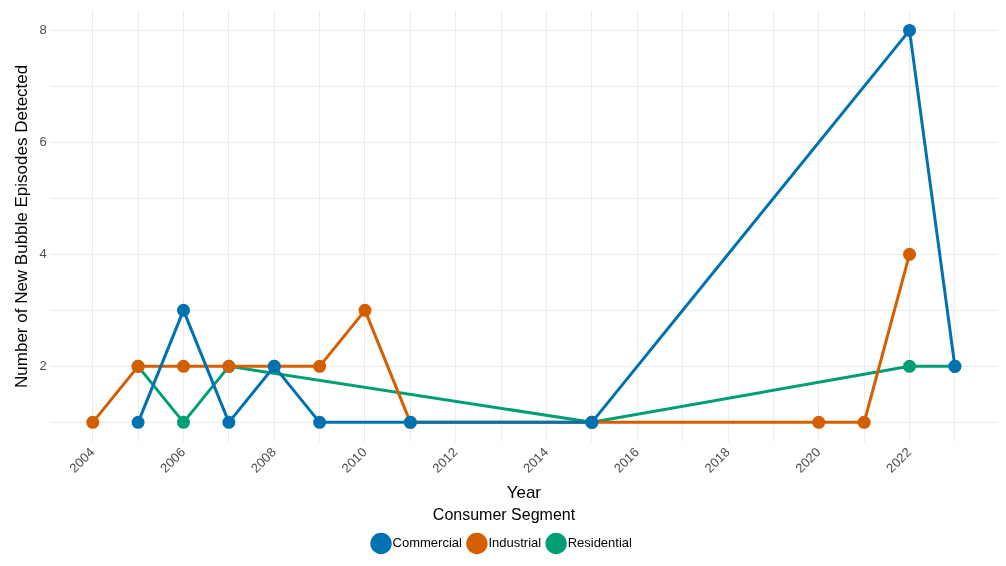  What do you see at coordinates (43, 141) in the screenshot?
I see `y-tick-label: 6` at bounding box center [43, 141].